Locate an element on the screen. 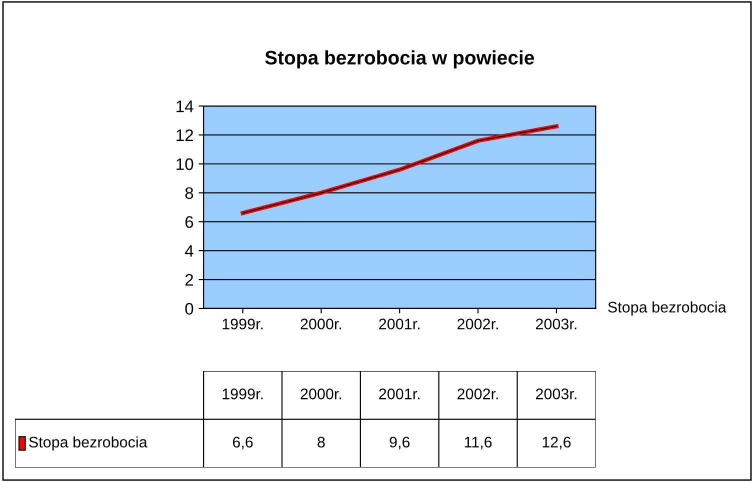 This screenshot has width=754, height=482. x-tick-label: 1999r. is located at coordinates (242, 324).